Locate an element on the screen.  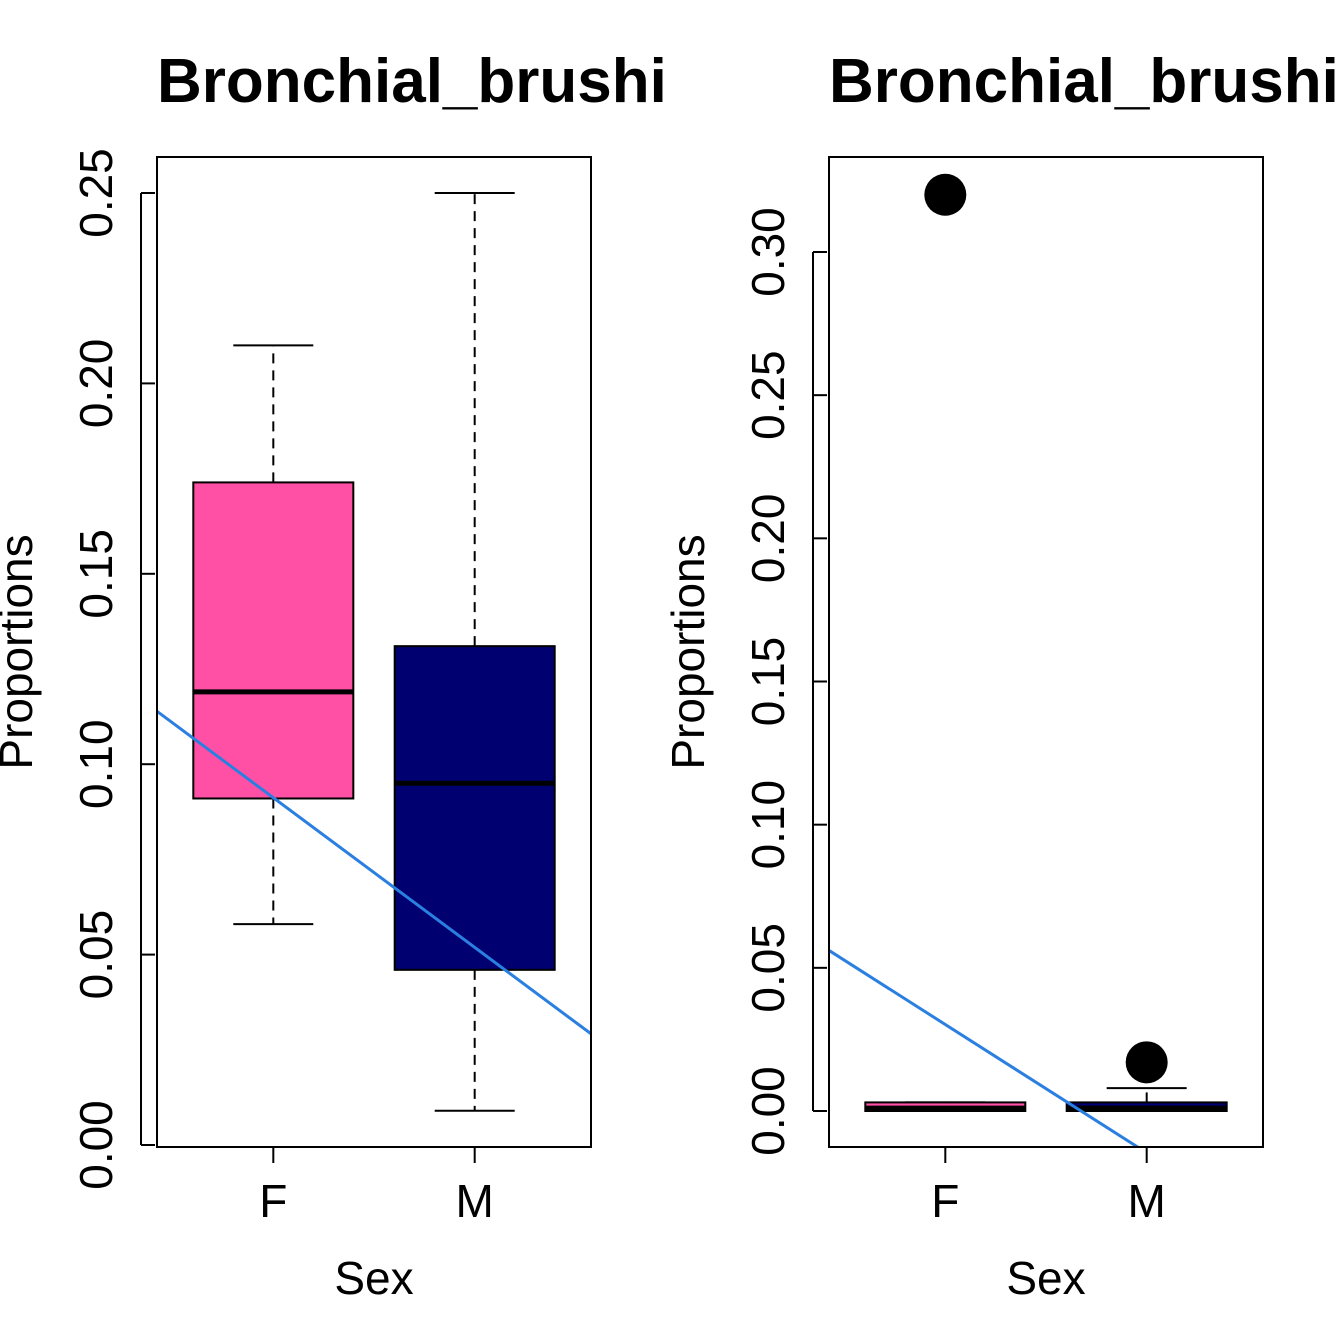
y-tick-label: 0.30 is located at coordinates (768, 252).